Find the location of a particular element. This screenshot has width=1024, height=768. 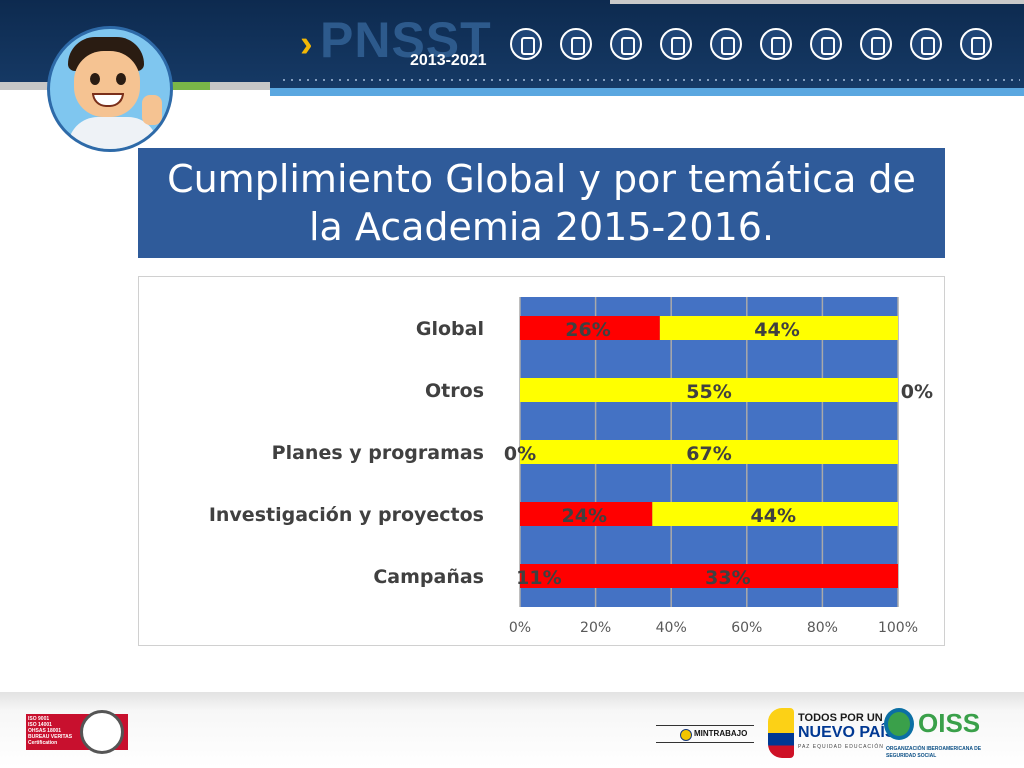

top-strip is located at coordinates (817, 2).